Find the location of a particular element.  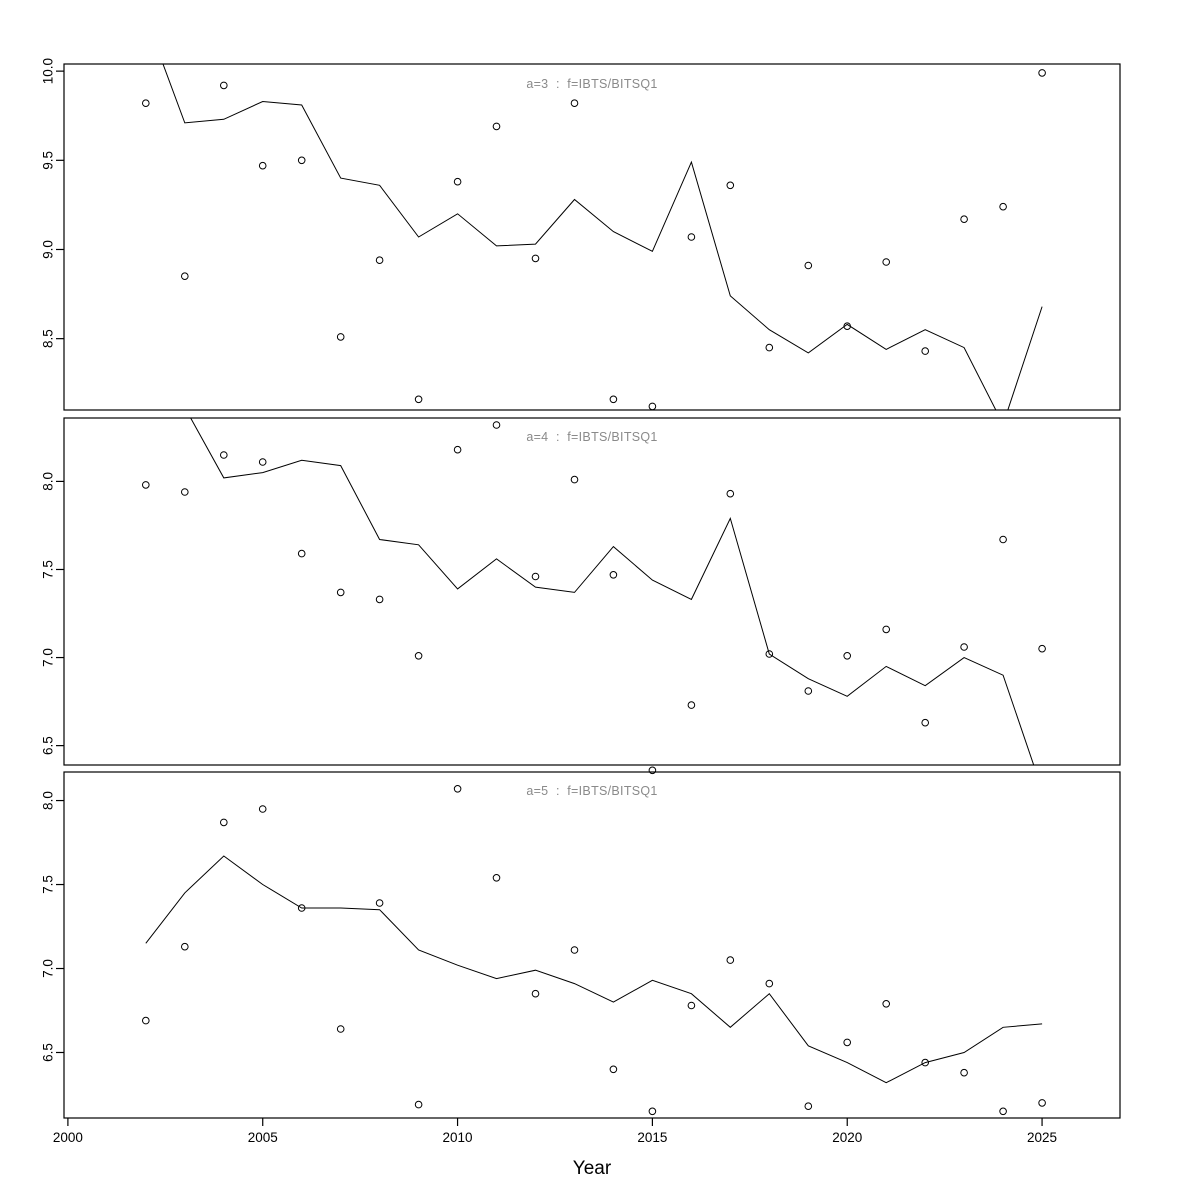

y-tick-label: 9.0 is located at coordinates (48, 249).